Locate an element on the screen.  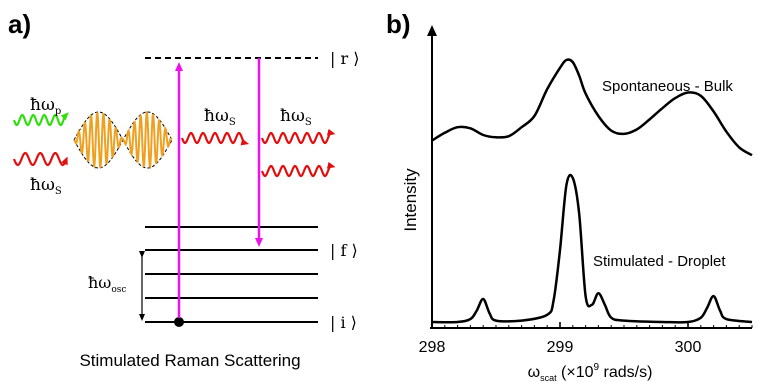
panel-a-caption: Stimulated Raman Scattering is located at coordinates (189, 360).